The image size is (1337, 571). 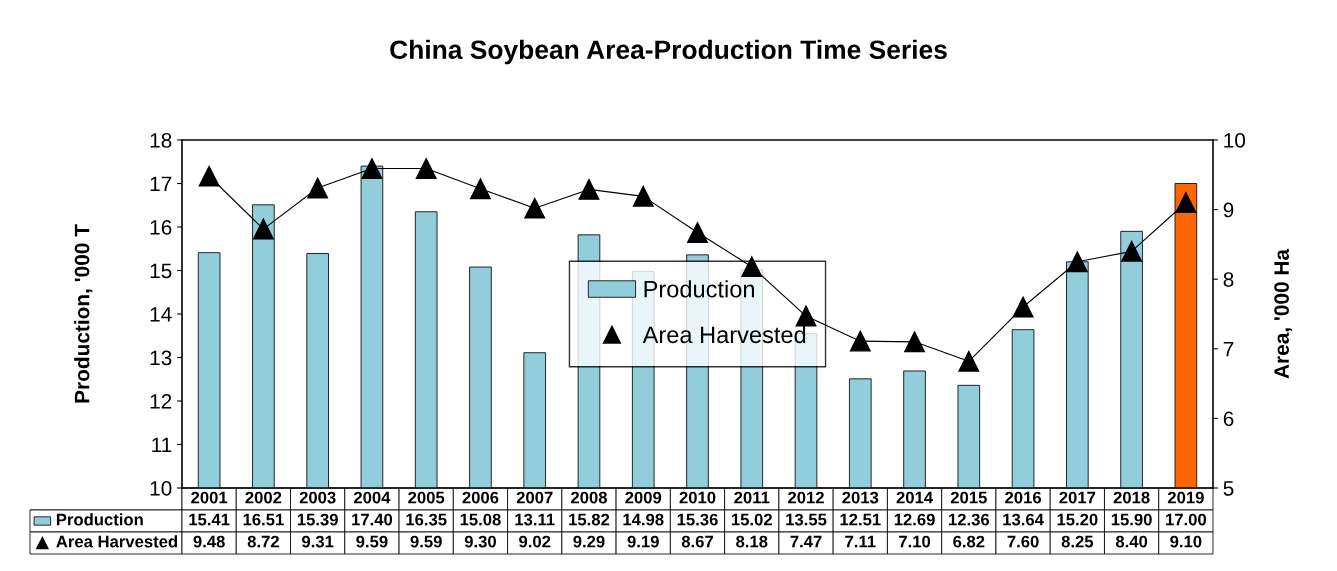 I want to click on data-label: 9.29, so click(x=589, y=541).